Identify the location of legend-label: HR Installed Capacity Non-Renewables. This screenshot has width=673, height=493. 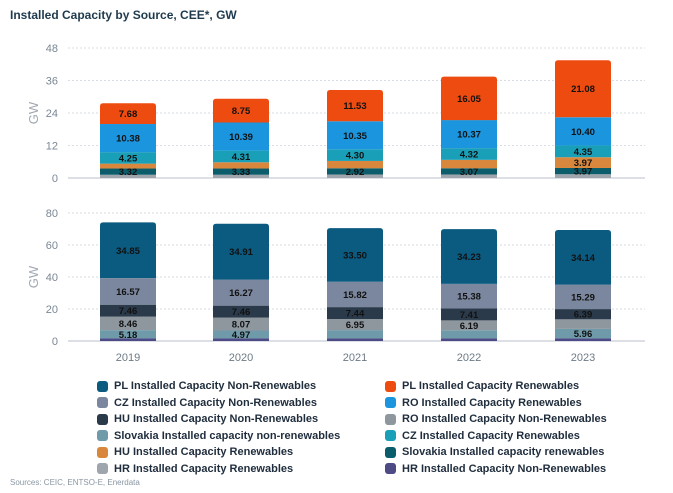
(504, 468).